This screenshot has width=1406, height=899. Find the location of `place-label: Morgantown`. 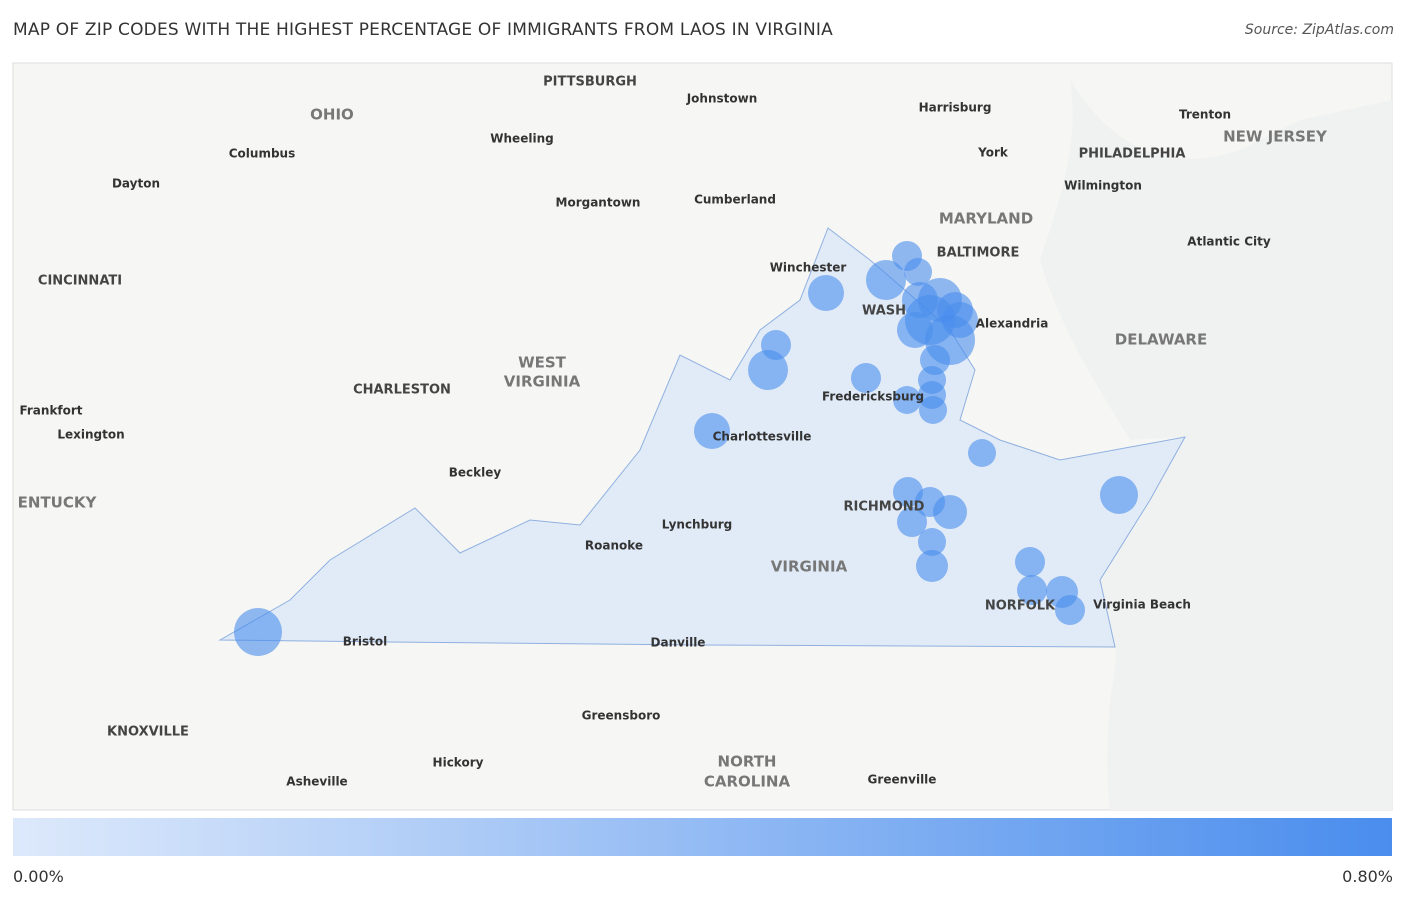

place-label: Morgantown is located at coordinates (598, 203).